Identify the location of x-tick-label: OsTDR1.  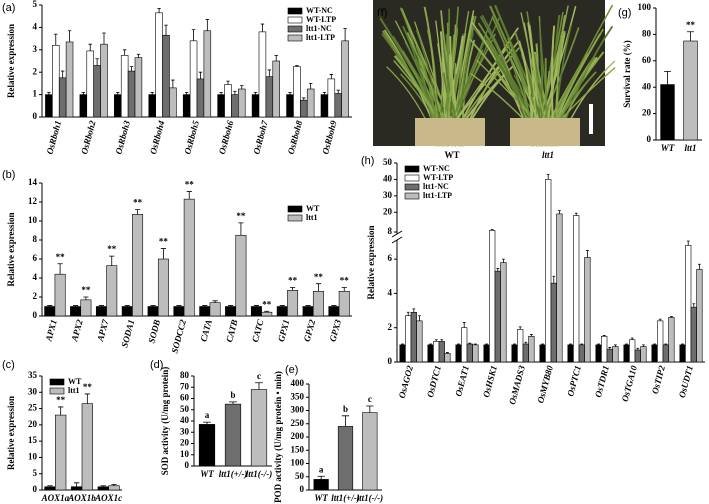
(602, 381).